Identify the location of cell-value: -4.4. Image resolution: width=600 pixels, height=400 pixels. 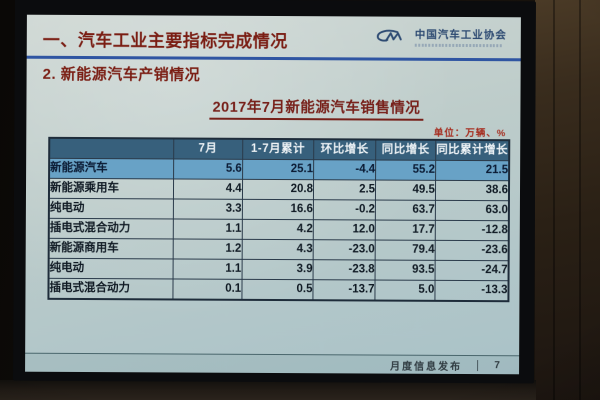
(344, 170).